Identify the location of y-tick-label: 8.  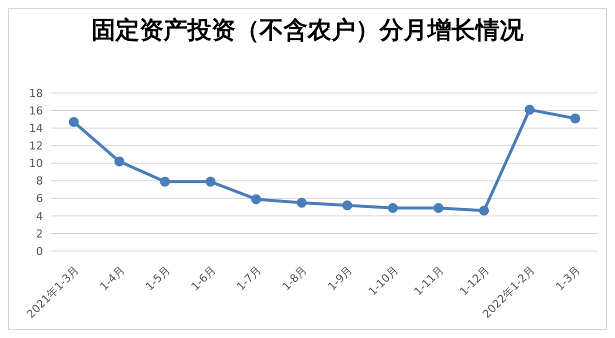
(39, 181).